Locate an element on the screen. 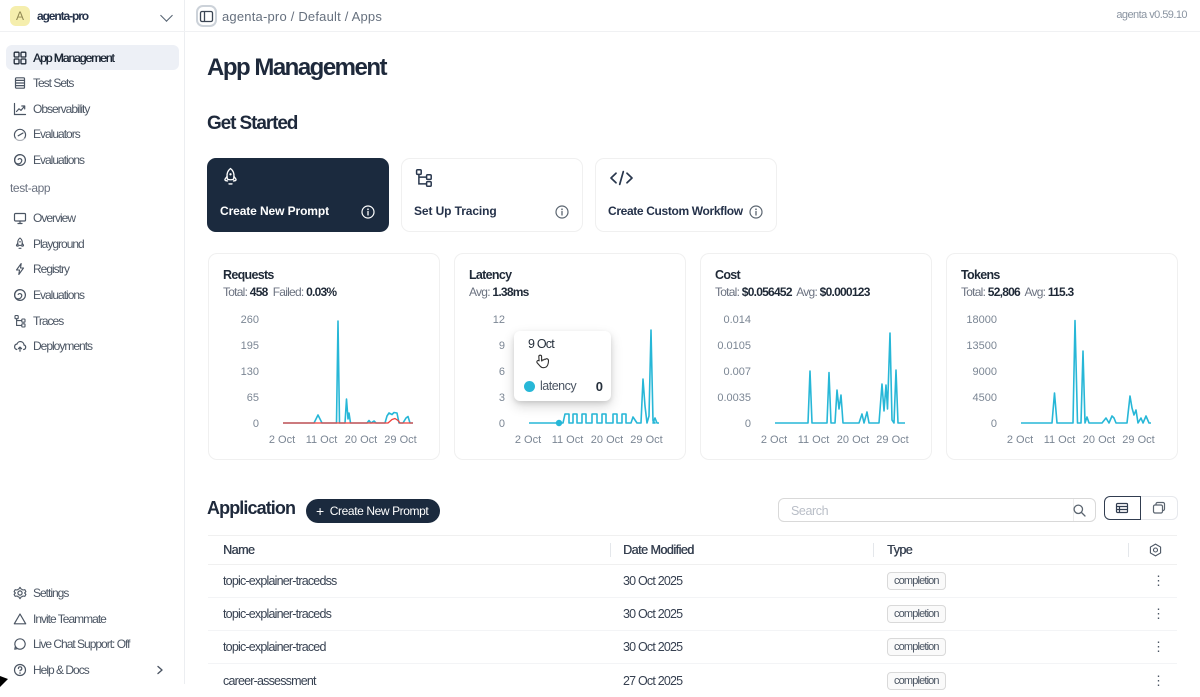 The height and width of the screenshot is (697, 1200). svg-text: 9000 is located at coordinates (985, 372).